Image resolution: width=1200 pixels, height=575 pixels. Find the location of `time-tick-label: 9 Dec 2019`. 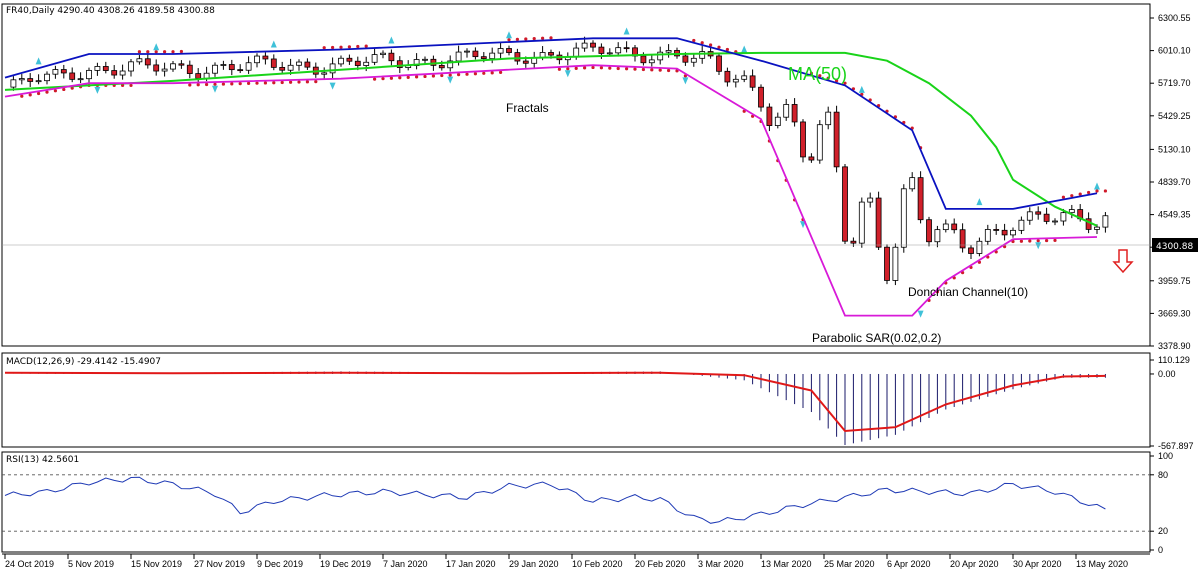

time-tick-label: 9 Dec 2019 is located at coordinates (280, 564).